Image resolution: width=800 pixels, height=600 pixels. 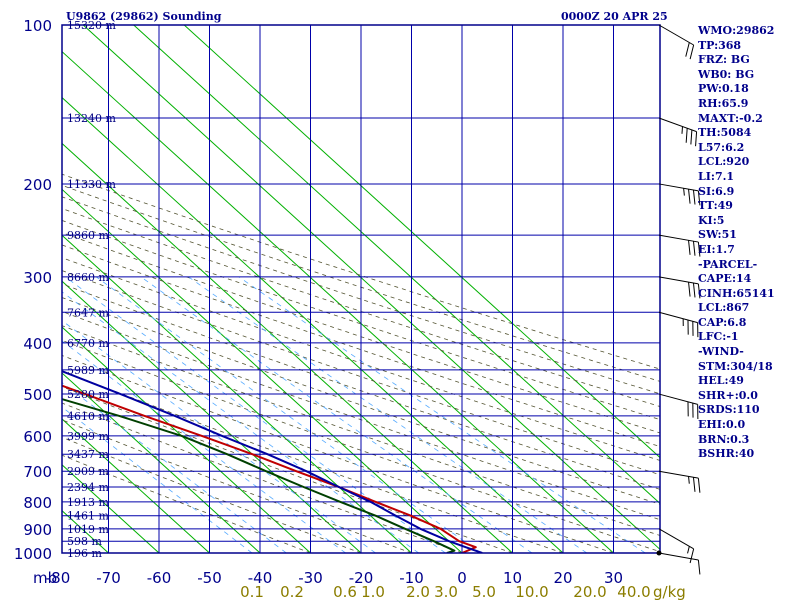 I want to click on stat-item: EI:1.7, so click(x=716, y=249).